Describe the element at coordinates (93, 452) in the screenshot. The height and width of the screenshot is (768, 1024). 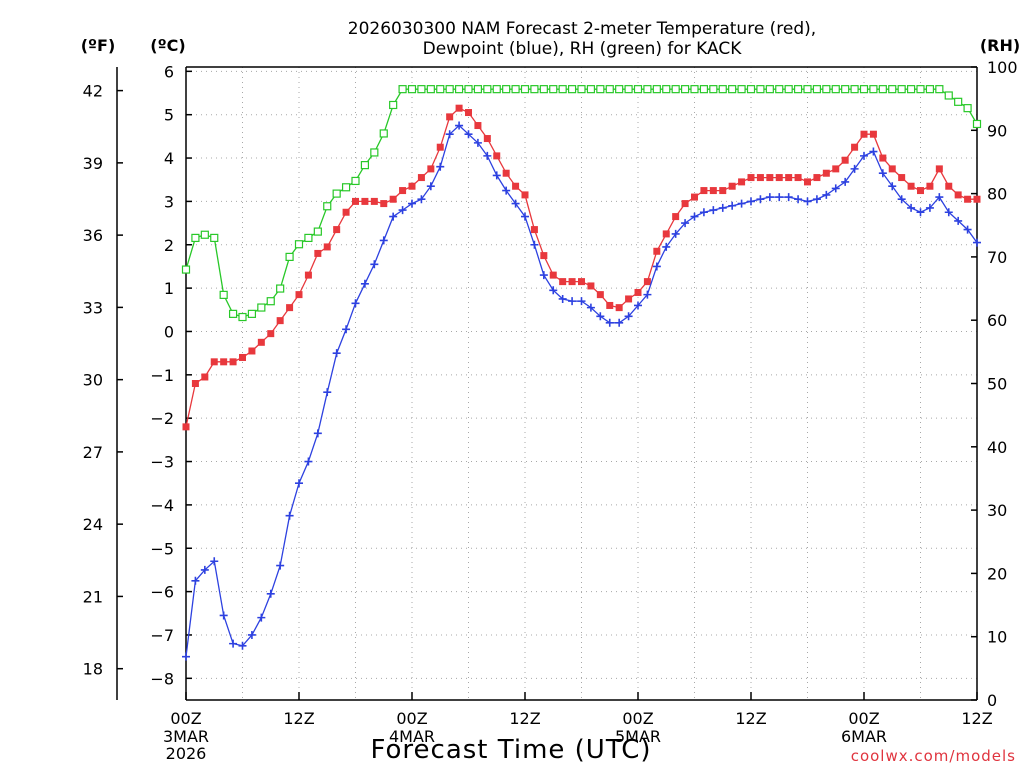
I see `fahrenheit-tick-label: 27` at that location.